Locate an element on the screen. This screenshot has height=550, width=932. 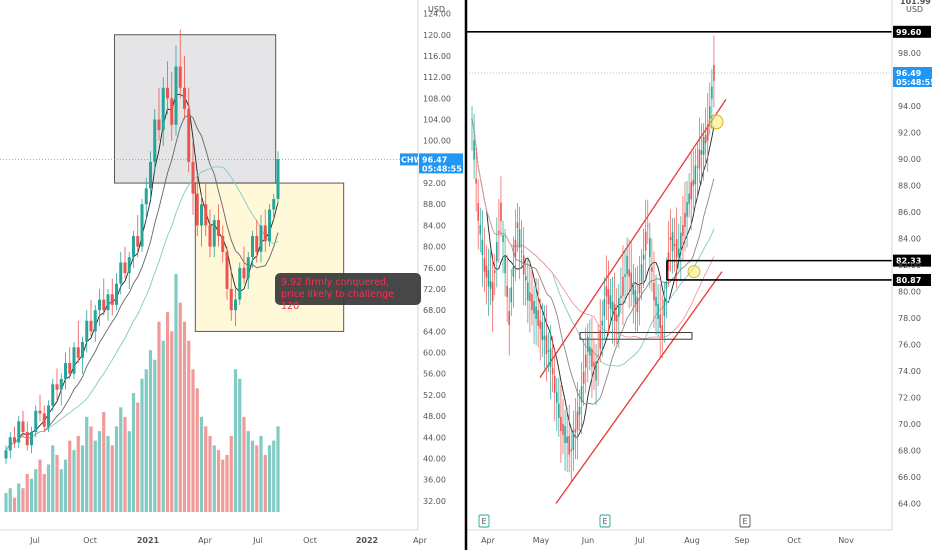
weekly-y-tick: 88.00 is located at coordinates (434, 204).